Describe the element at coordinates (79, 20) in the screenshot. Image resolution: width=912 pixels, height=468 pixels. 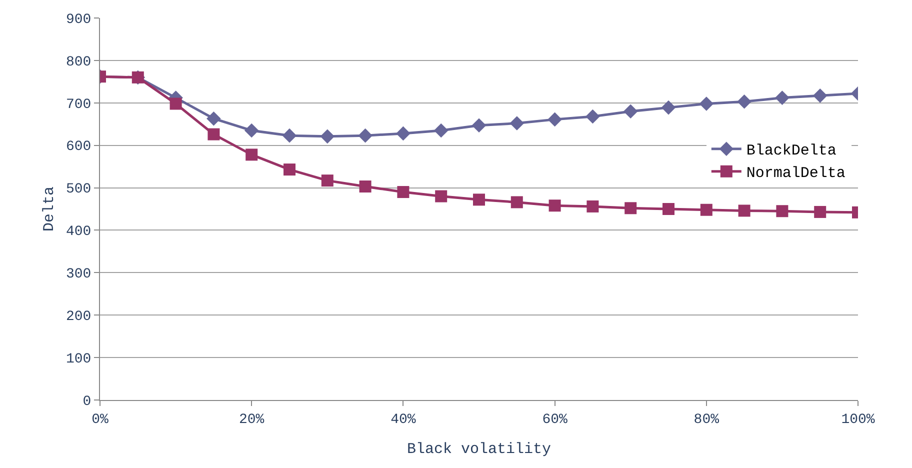
I see `y-tick-label: 900` at that location.